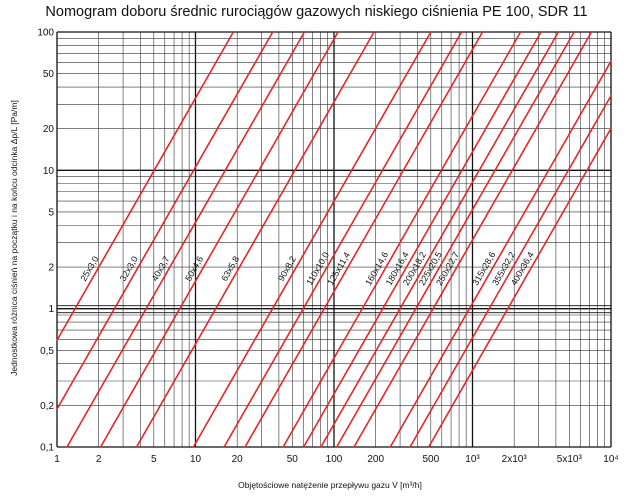  Describe the element at coordinates (45, 241) in the screenshot. I see `y-axis-ticks: 0,1 0,2 0,5 1 2 5 10 20 50 100` at that location.